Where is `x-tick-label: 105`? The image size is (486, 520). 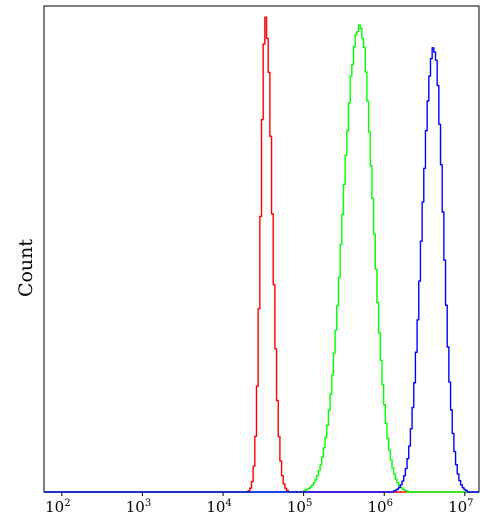
x-tick-label: 105 is located at coordinates (299, 507).